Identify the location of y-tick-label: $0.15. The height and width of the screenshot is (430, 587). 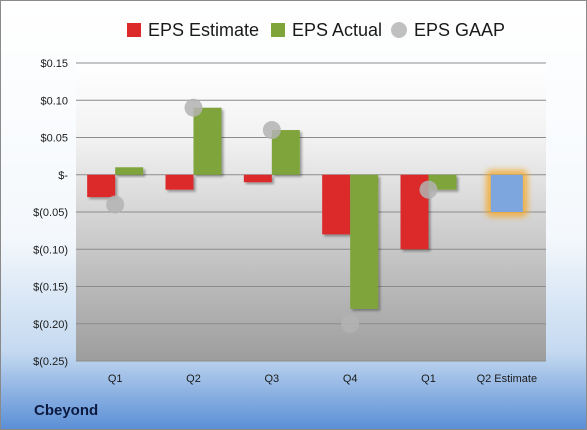
(54, 64).